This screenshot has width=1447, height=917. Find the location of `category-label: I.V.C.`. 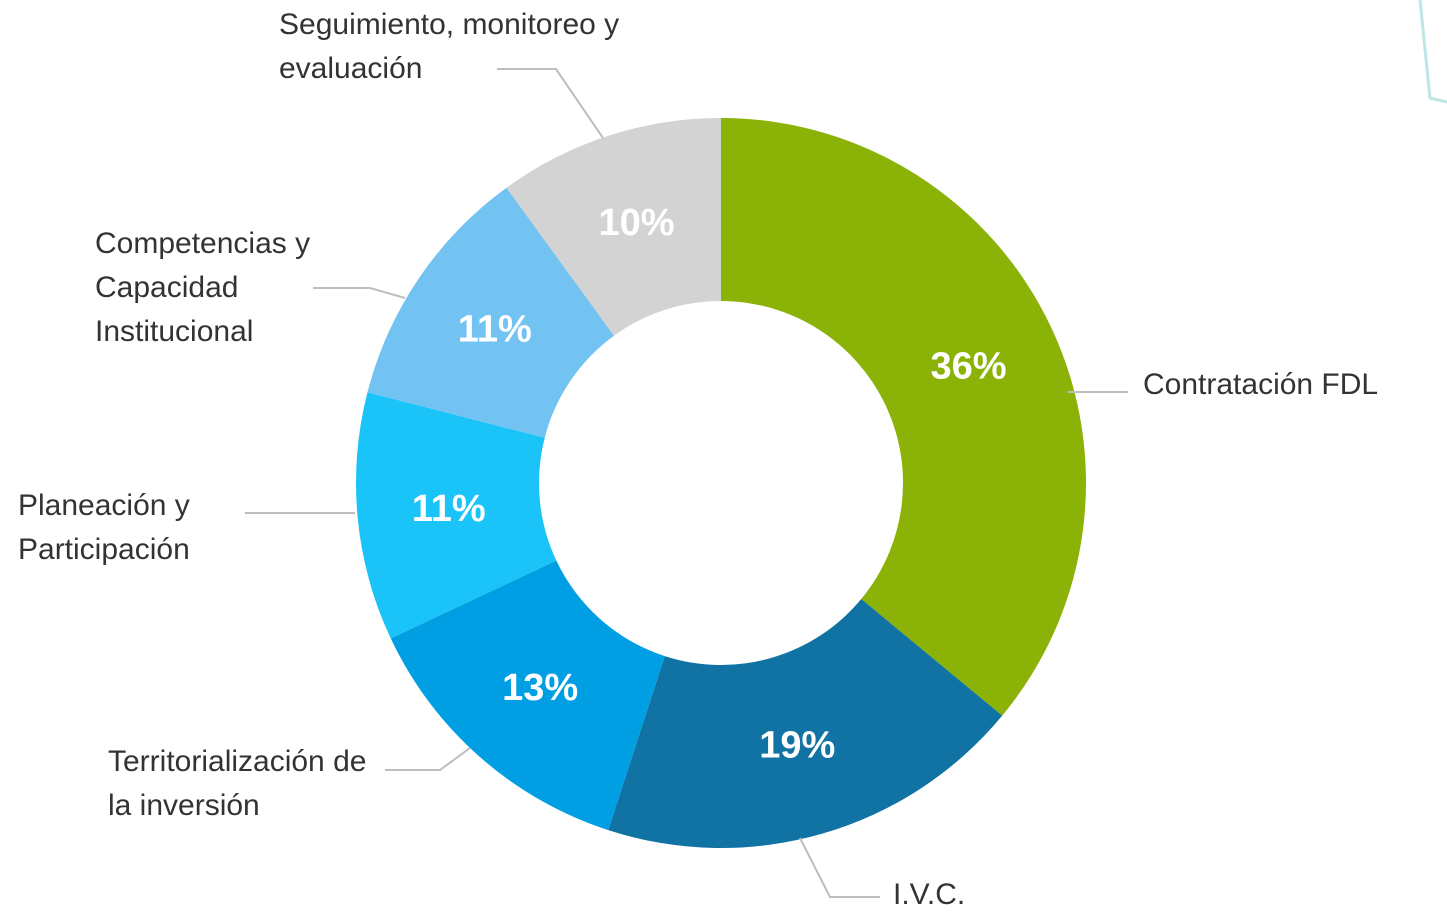

category-label: I.V.C. is located at coordinates (929, 894).